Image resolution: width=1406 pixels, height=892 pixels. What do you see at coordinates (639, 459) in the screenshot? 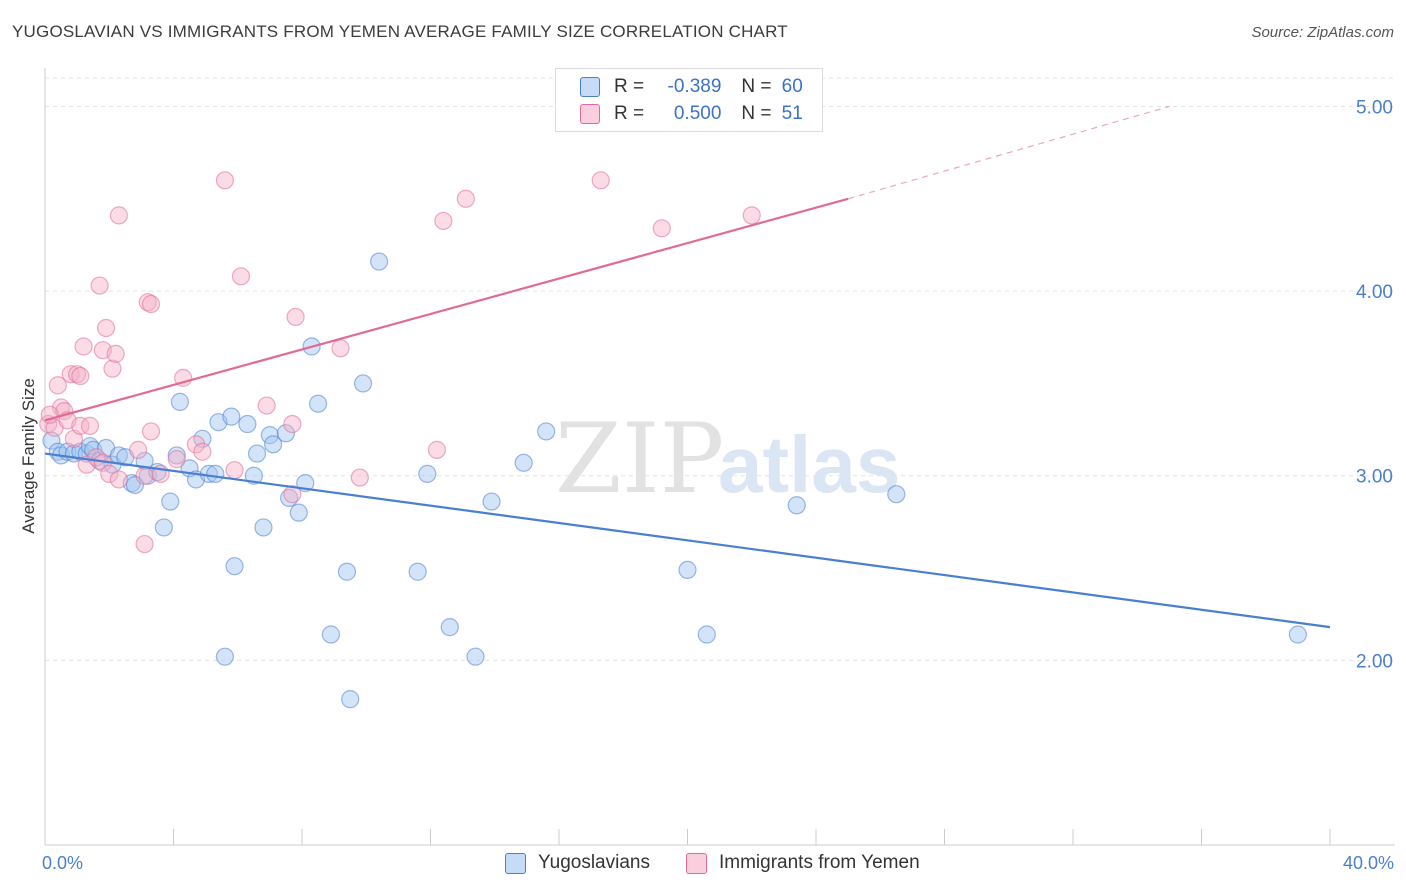
I see `watermark-zip: ZIP` at bounding box center [639, 459].